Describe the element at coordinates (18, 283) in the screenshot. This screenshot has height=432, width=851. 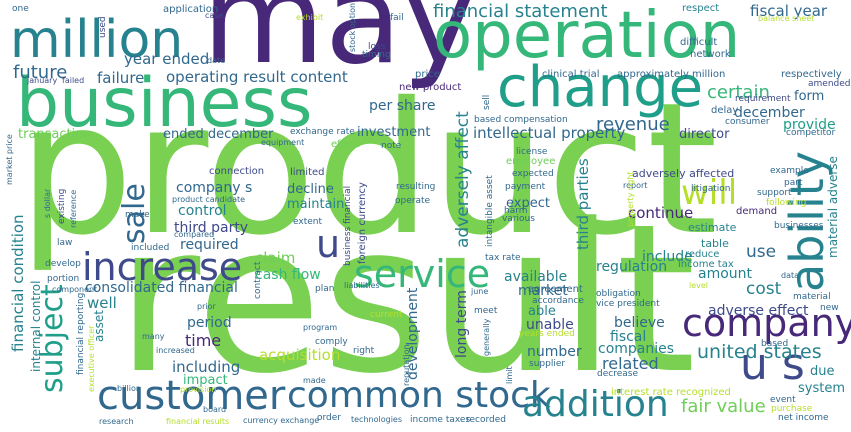
I see `word-financial-condition: financial condition` at that location.